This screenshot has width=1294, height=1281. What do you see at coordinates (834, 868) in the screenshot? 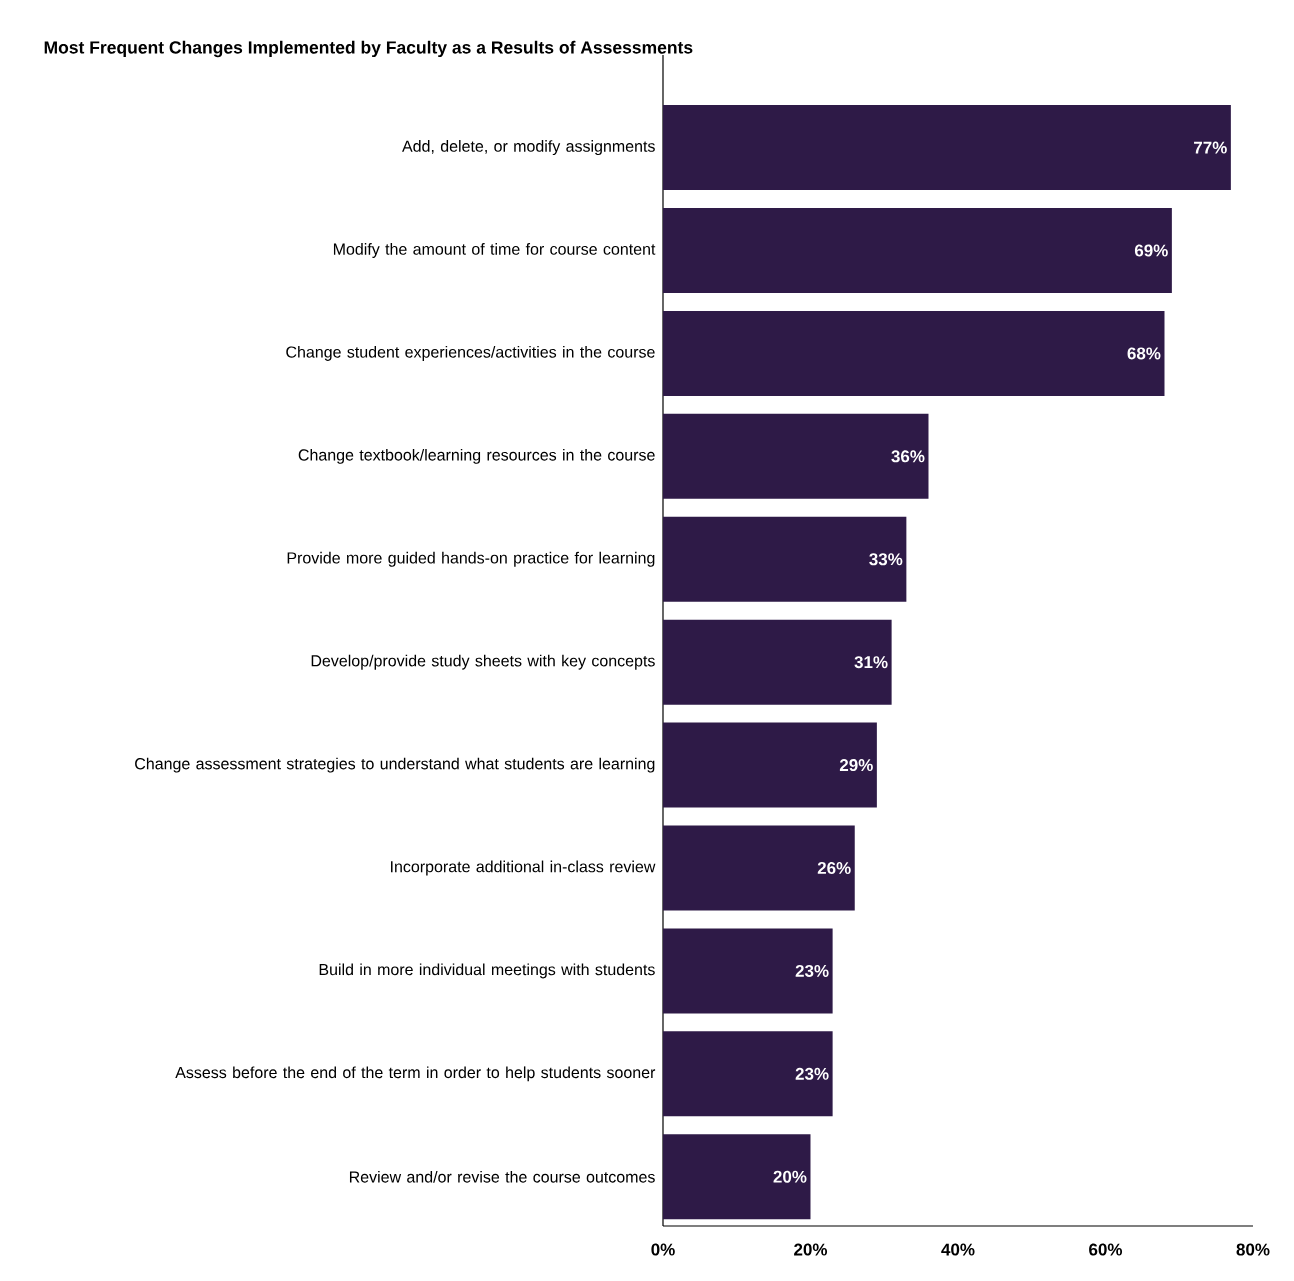
I see `data-label: 26%` at bounding box center [834, 868].